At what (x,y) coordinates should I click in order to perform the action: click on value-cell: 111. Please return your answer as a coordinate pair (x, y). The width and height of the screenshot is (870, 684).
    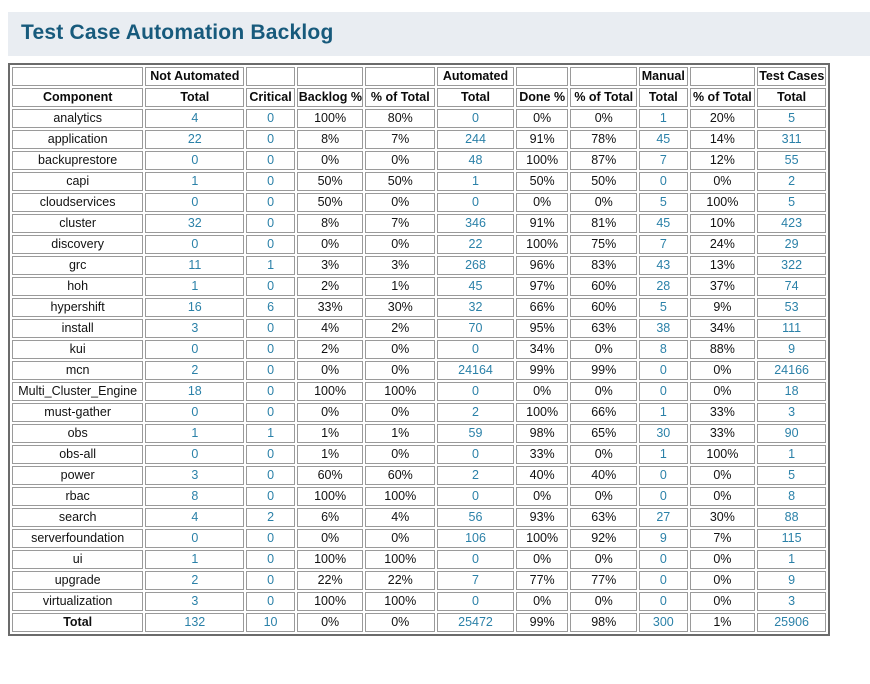
    Looking at the image, I should click on (791, 328).